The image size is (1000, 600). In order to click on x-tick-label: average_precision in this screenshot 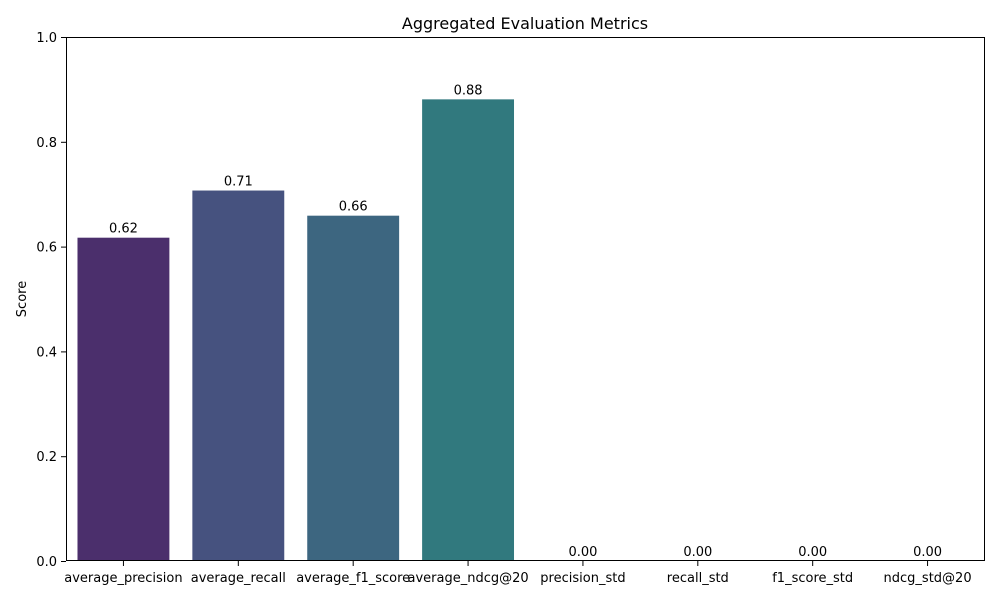, I will do `click(123, 578)`.